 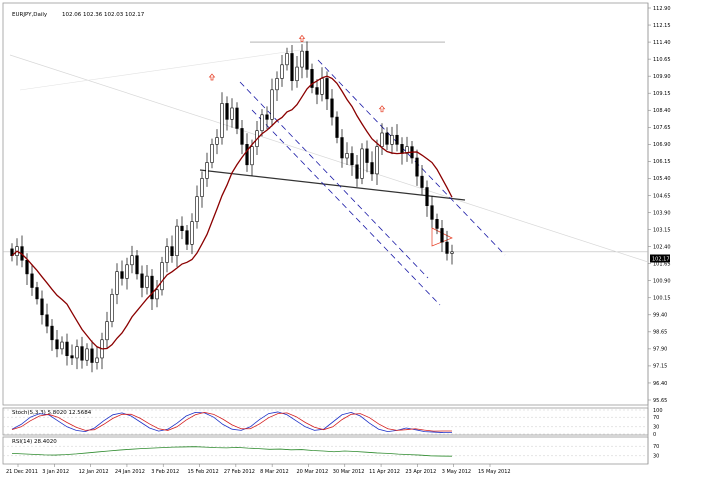 What do you see at coordinates (662, 43) in the screenshot?
I see `y-tick-label: 111.40` at bounding box center [662, 43].